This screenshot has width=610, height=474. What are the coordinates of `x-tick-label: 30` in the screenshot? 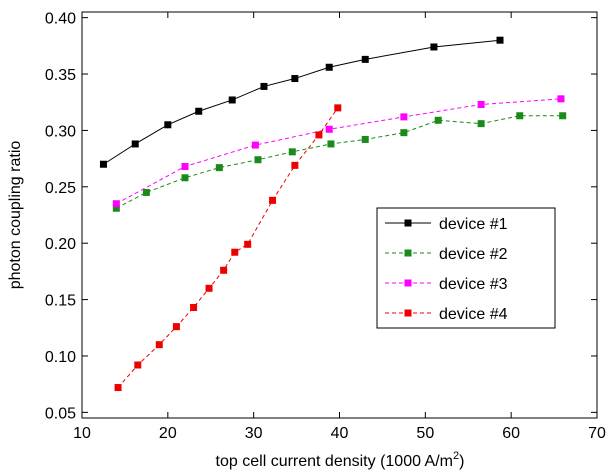 It's located at (254, 433).